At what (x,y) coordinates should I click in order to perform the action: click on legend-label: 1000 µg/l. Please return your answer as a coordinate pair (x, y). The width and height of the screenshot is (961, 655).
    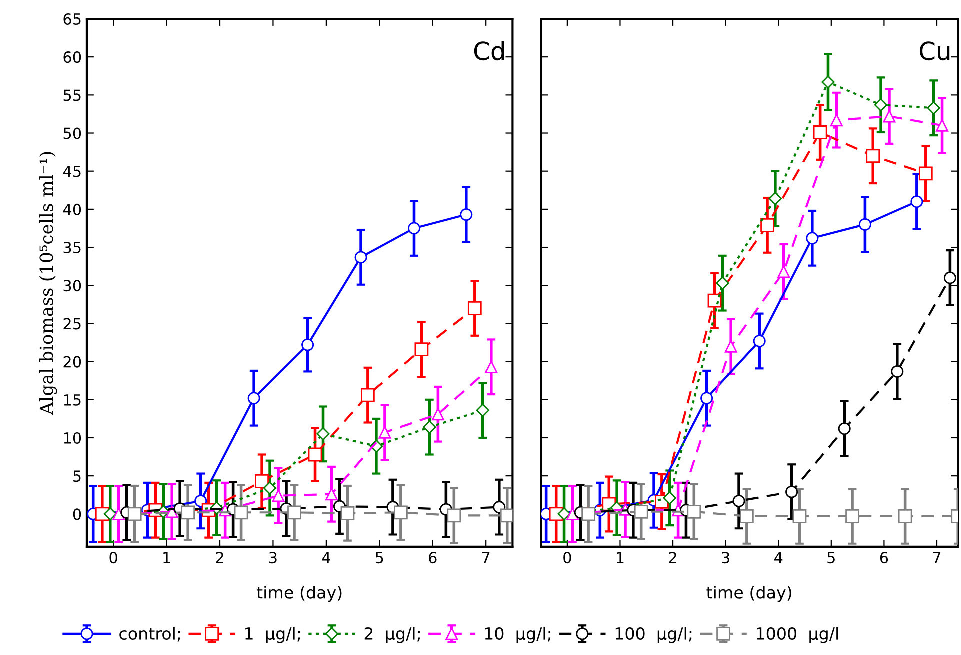
    Looking at the image, I should click on (797, 635).